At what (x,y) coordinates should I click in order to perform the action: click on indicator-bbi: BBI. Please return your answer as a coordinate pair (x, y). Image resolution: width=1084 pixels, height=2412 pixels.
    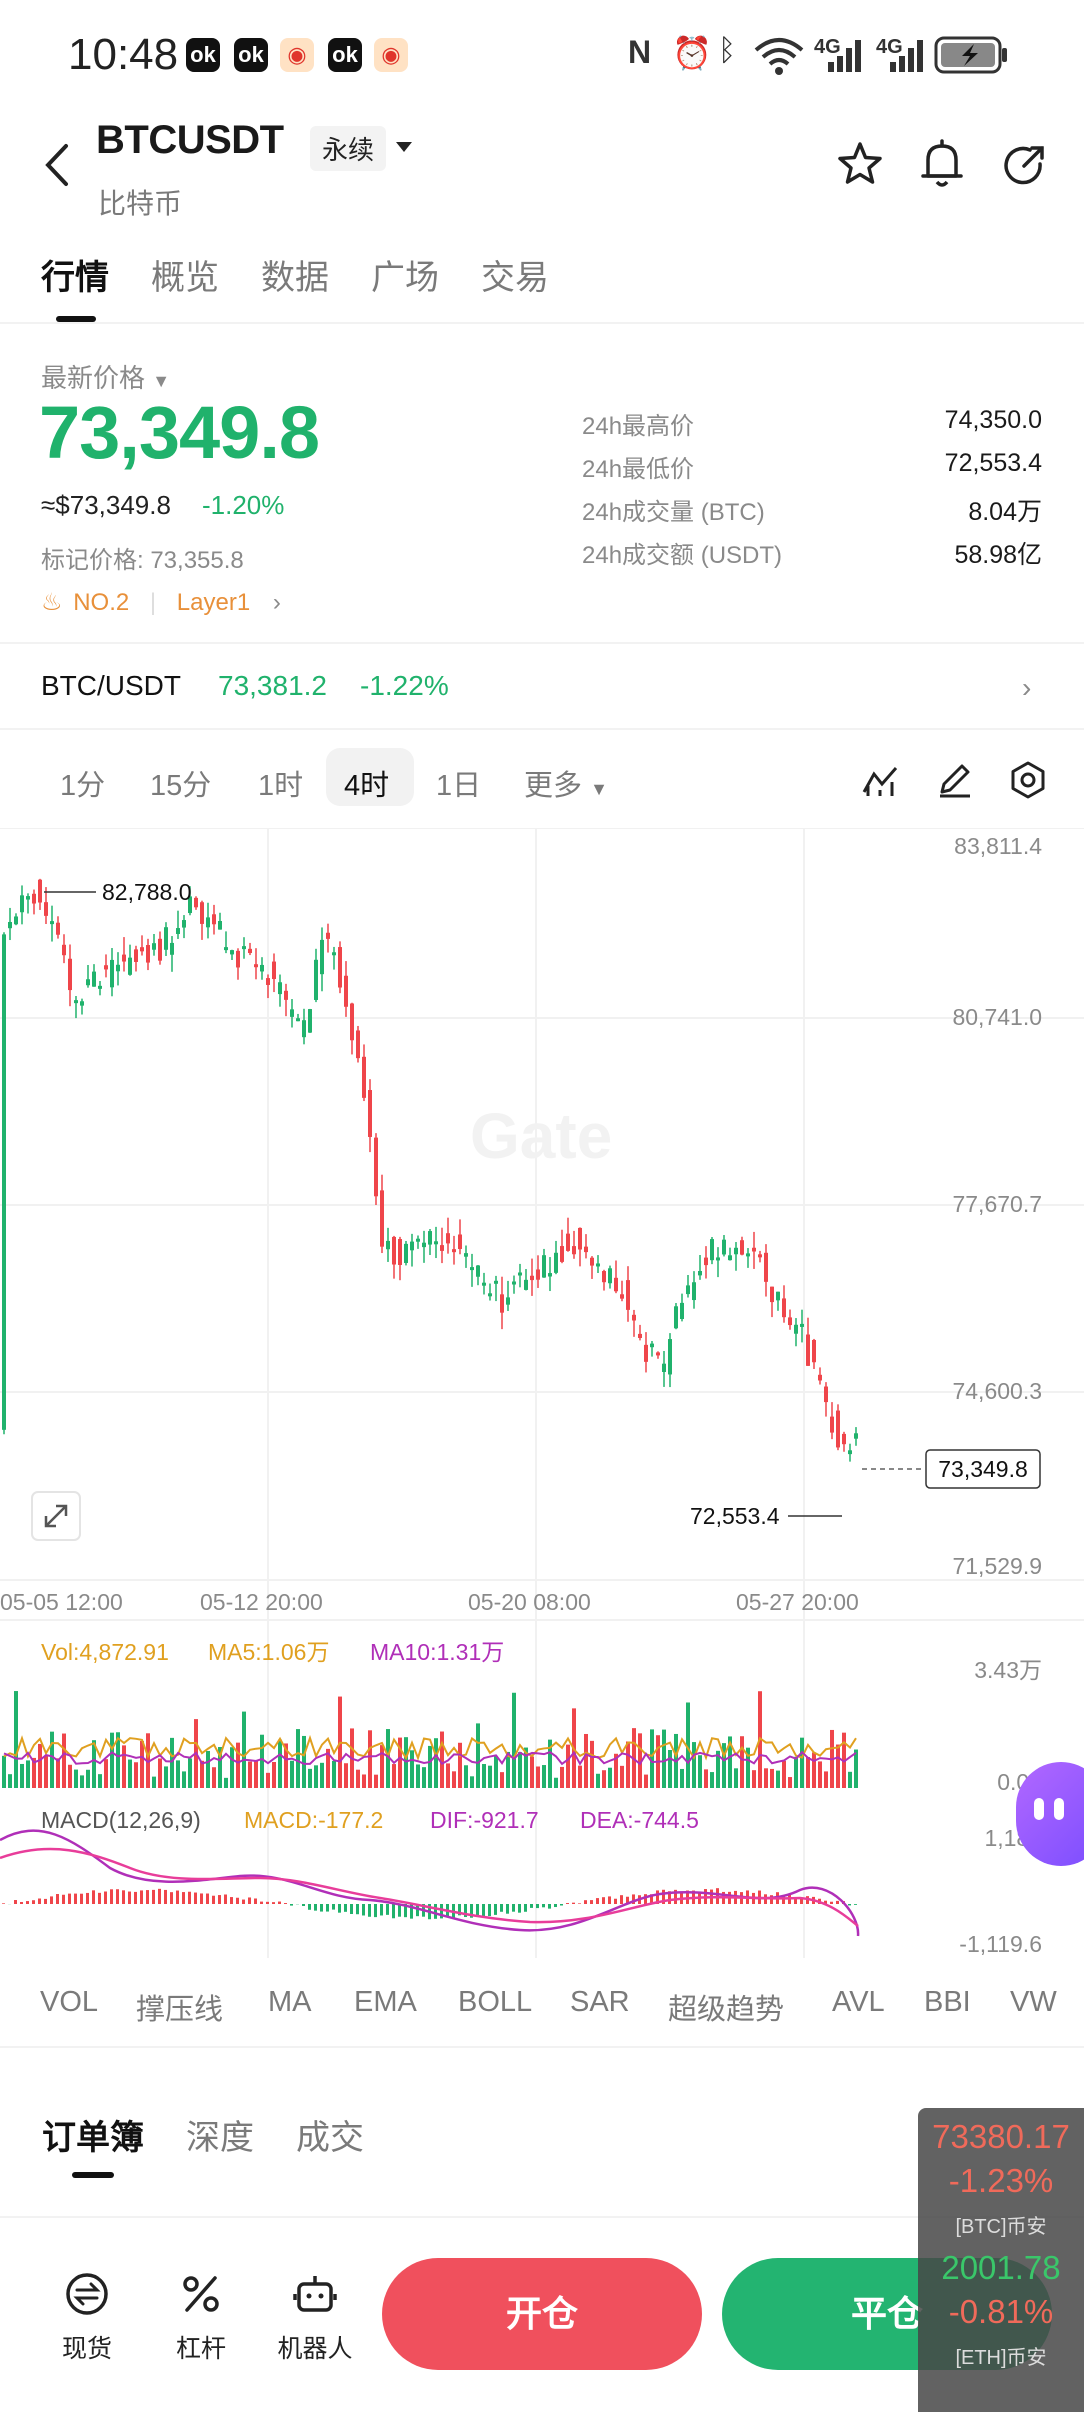
    Looking at the image, I should click on (947, 2002).